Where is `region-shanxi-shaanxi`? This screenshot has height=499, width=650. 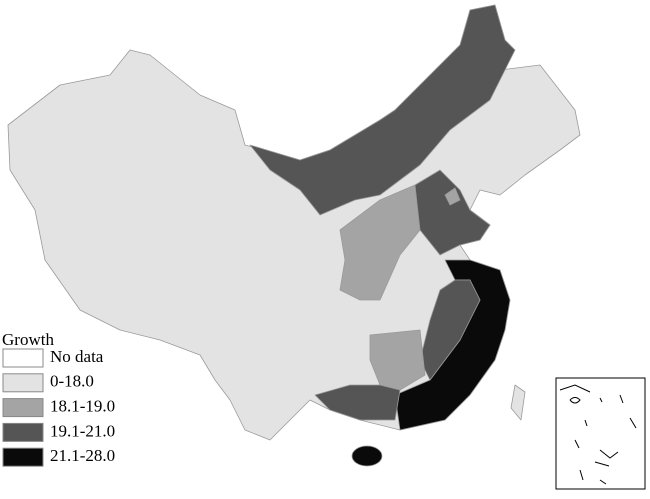 region-shanxi-shaanxi is located at coordinates (380, 242).